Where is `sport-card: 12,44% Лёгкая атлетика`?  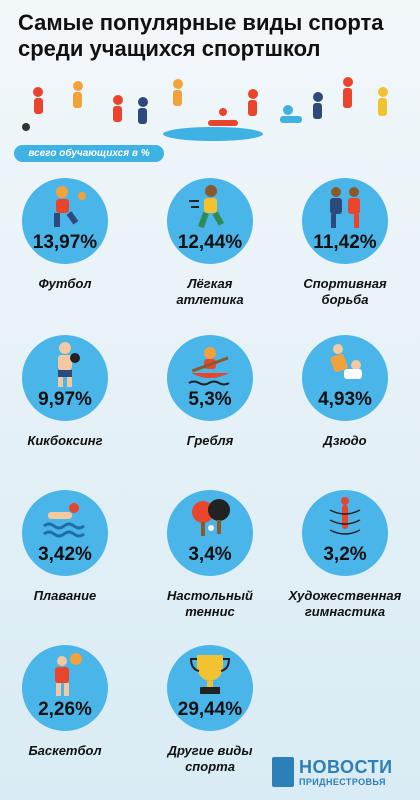 sport-card: 12,44% Лёгкая атлетика is located at coordinates (210, 243).